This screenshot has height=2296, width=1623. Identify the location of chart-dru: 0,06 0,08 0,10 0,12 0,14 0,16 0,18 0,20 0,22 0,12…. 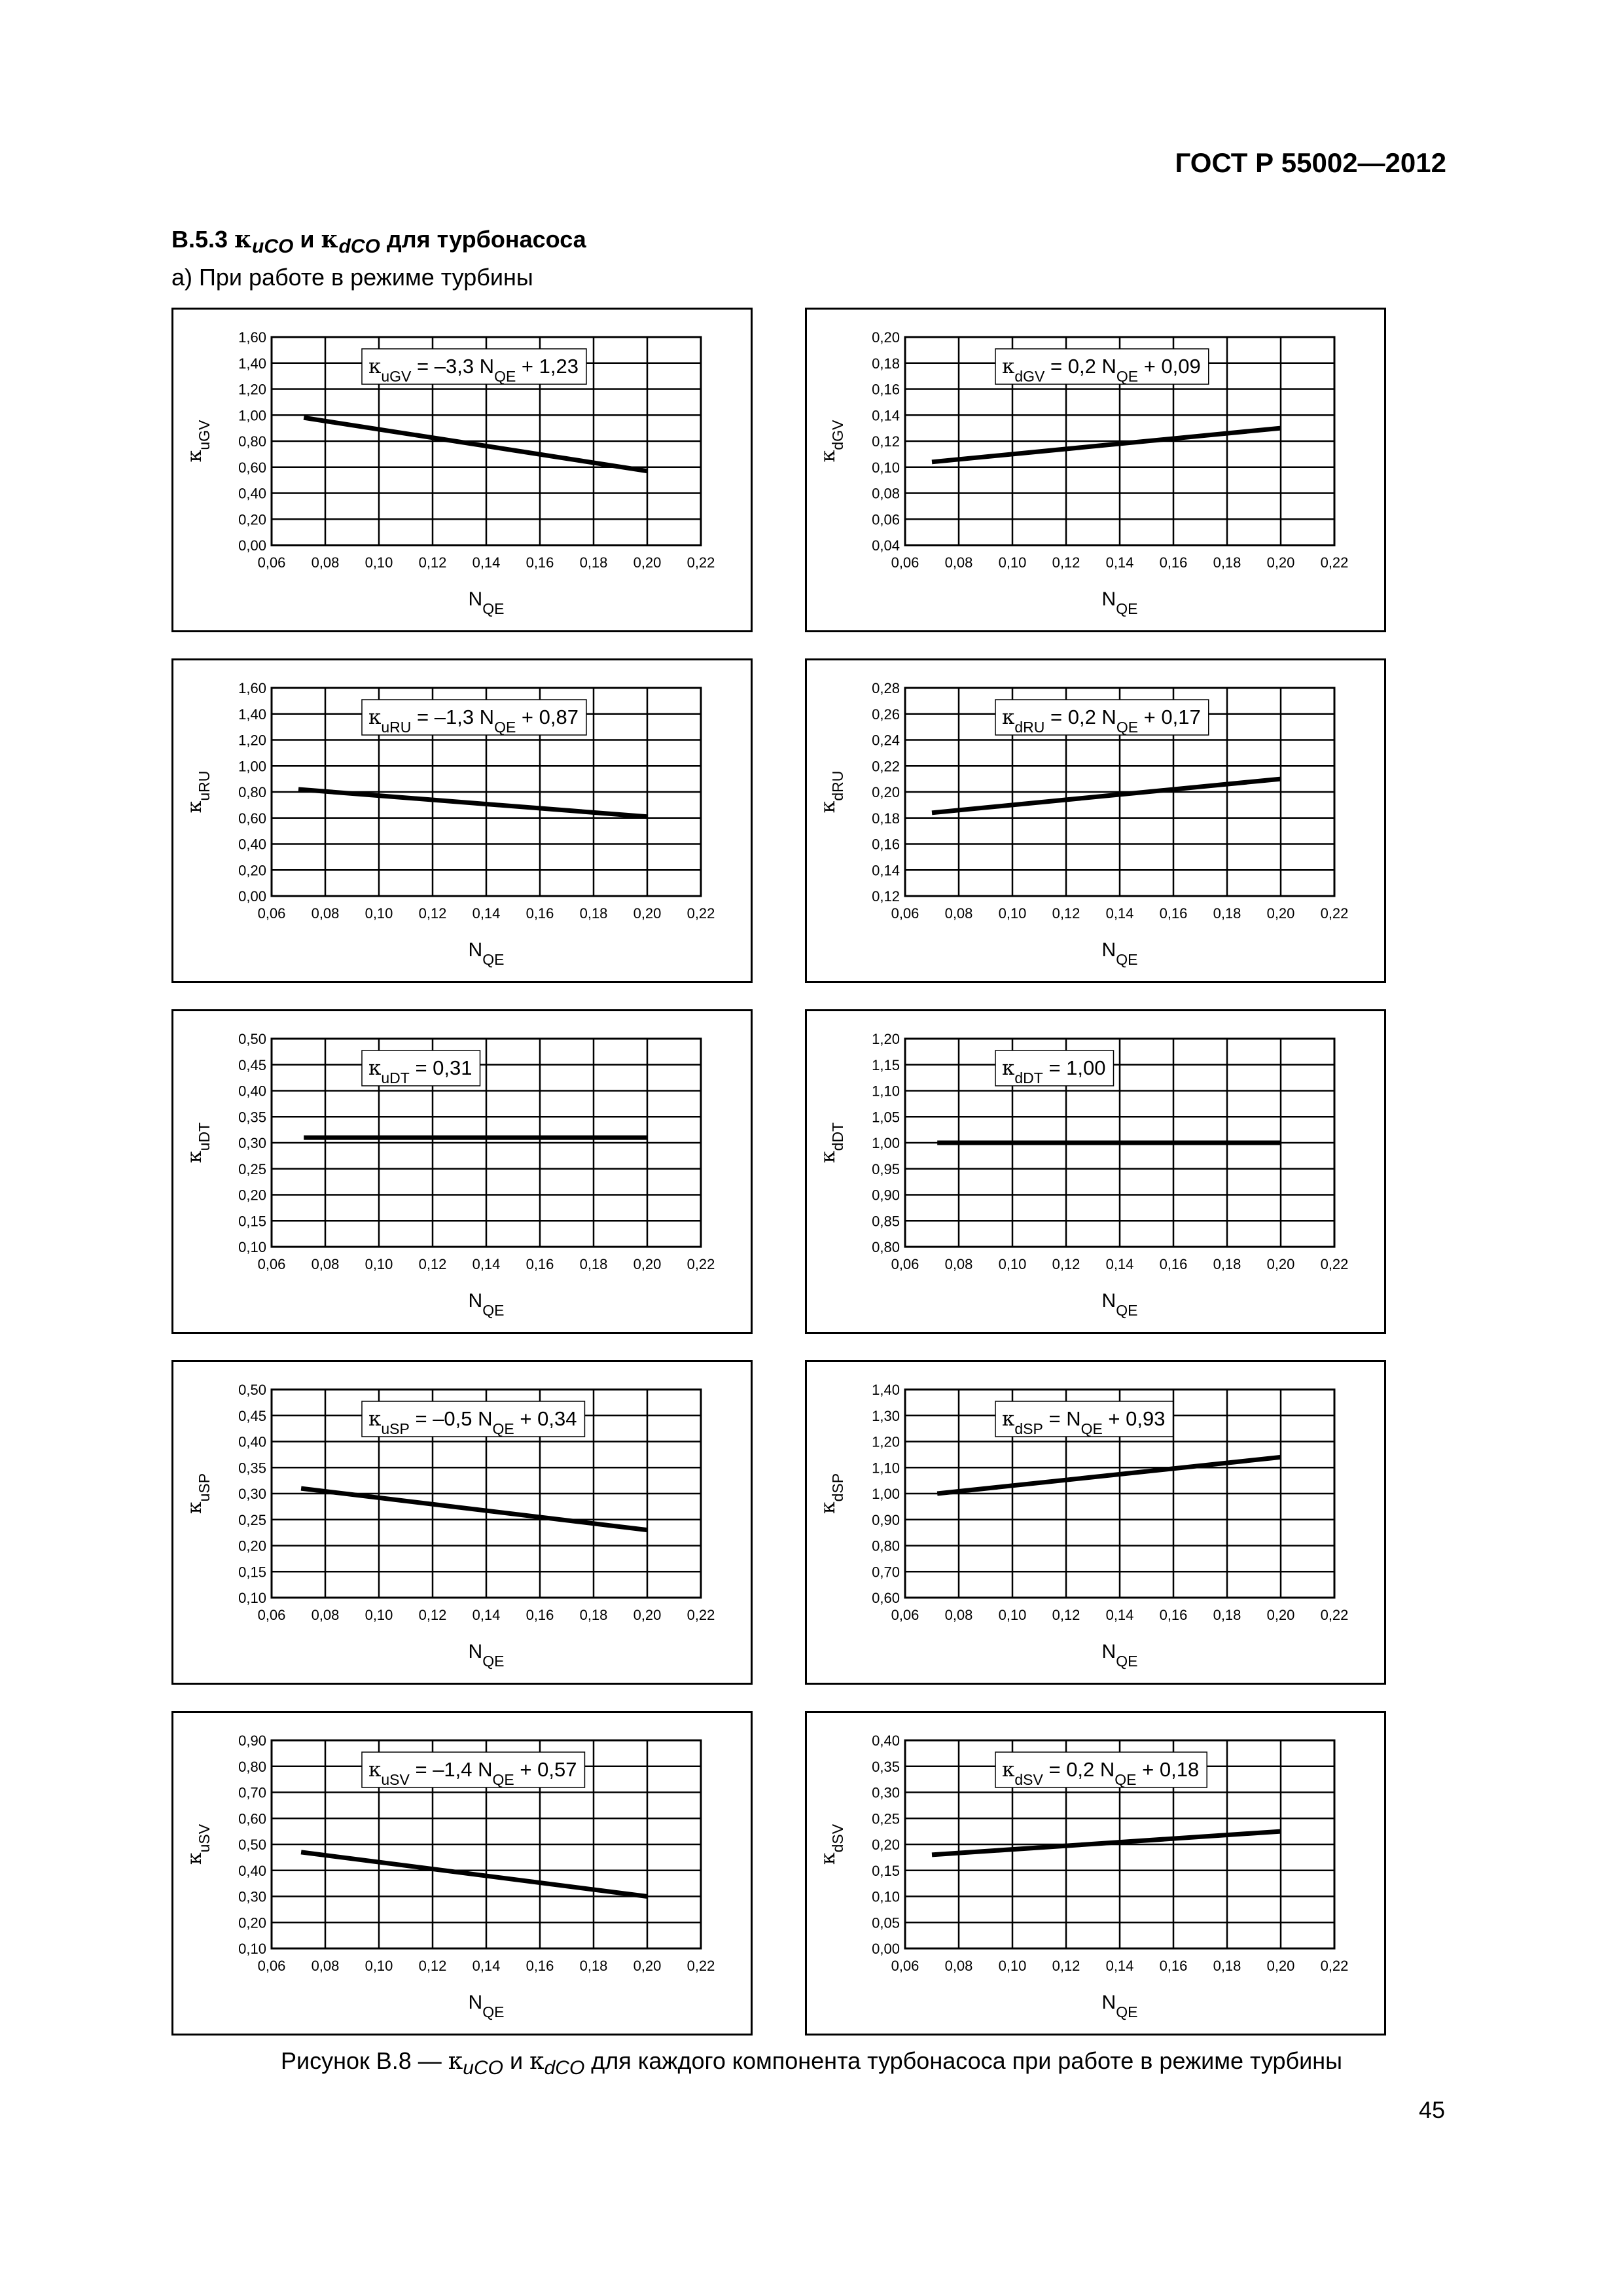
(1082, 824).